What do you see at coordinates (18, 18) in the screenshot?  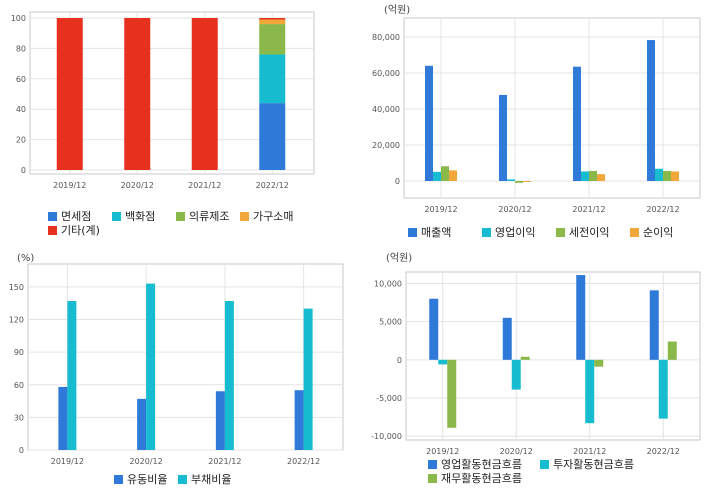 I see `composition-y-tick-label: 100` at bounding box center [18, 18].